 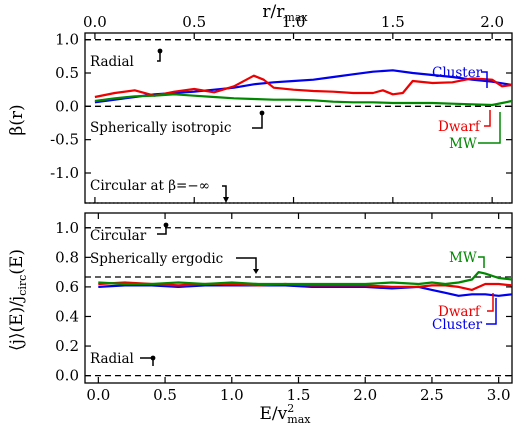 I want to click on bottom-y-tick-label: 0.6, so click(x=67, y=287).